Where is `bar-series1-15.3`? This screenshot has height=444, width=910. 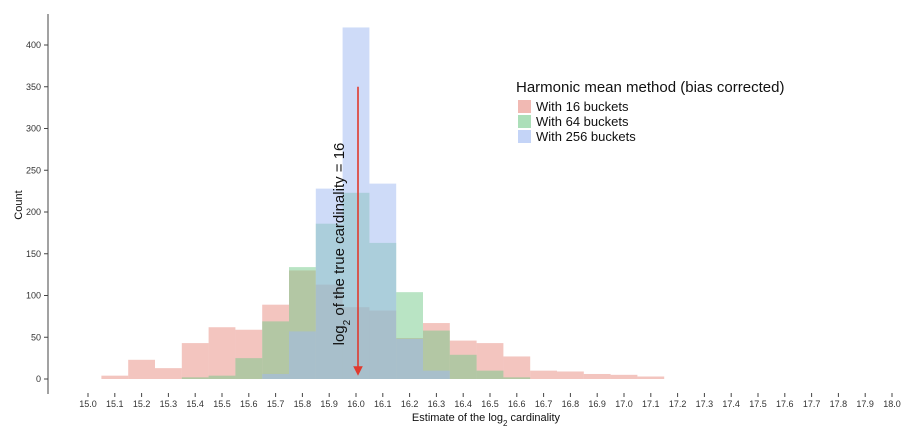
bar-series1-15.3 is located at coordinates (168, 373).